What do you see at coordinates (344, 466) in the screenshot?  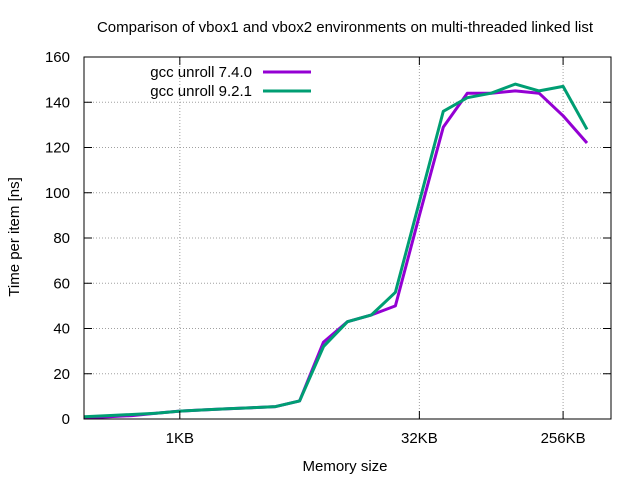 I see `x-axis-label: Memory size` at bounding box center [344, 466].